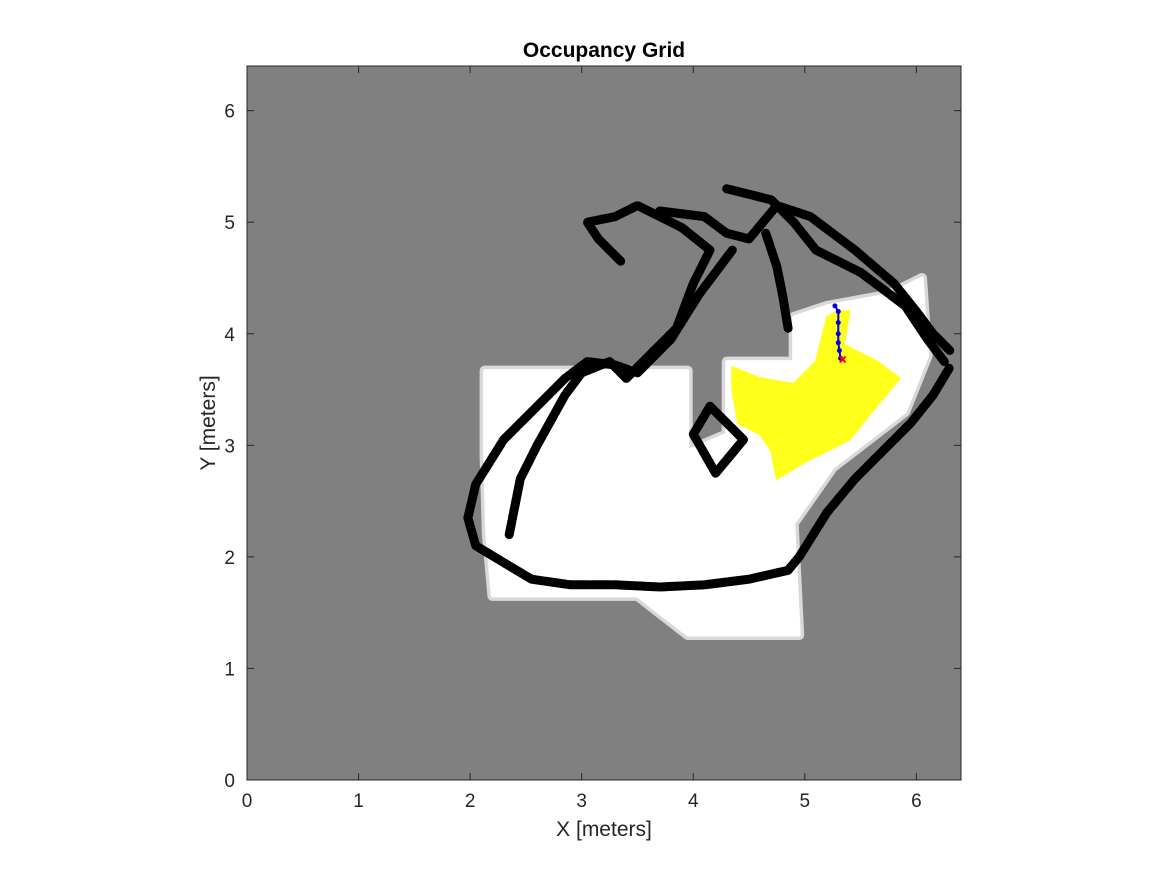 The width and height of the screenshot is (1167, 875). Describe the element at coordinates (358, 801) in the screenshot. I see `x-tick-label: 1` at that location.